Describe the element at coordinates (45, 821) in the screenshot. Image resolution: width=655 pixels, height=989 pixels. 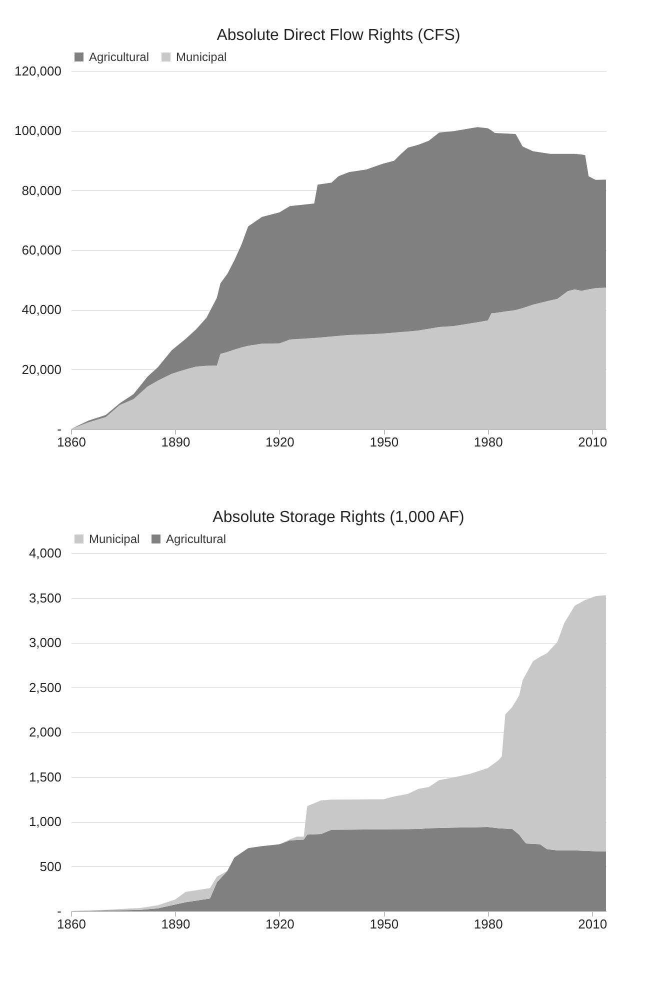
I see `y-tick-label: 1,000` at that location.